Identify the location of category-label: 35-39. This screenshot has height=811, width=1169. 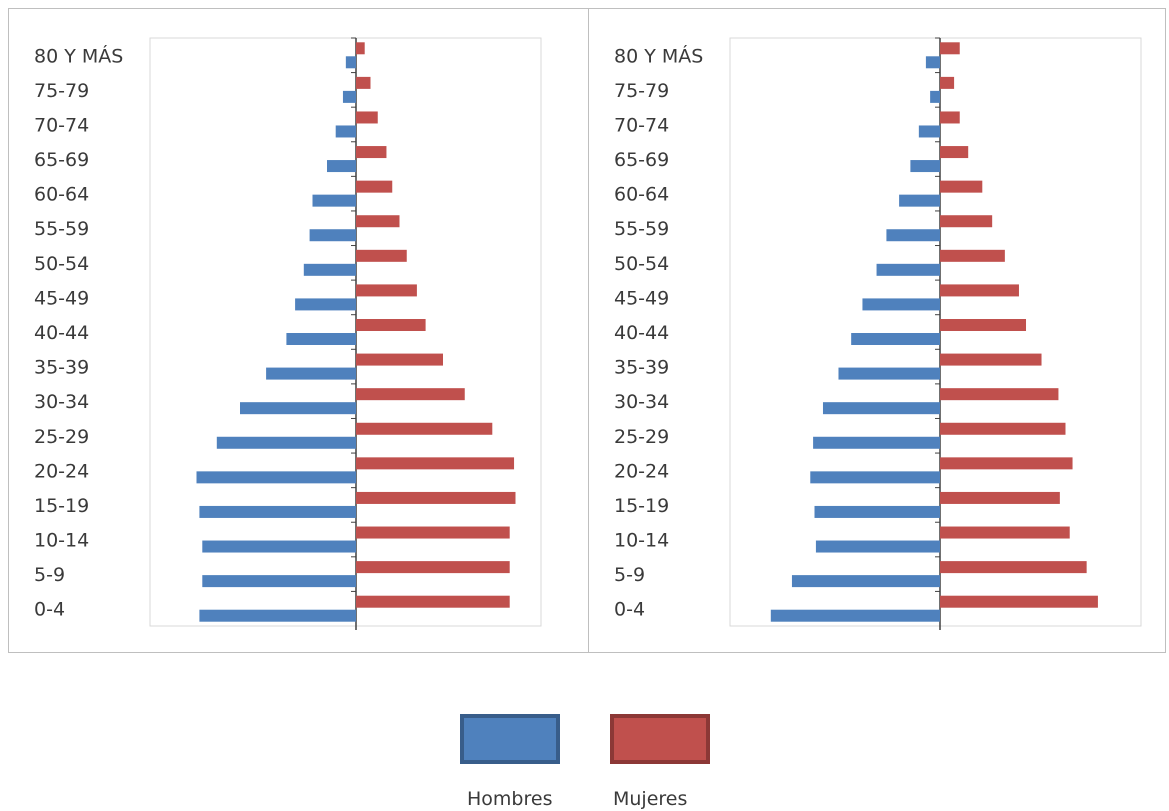
(641, 368).